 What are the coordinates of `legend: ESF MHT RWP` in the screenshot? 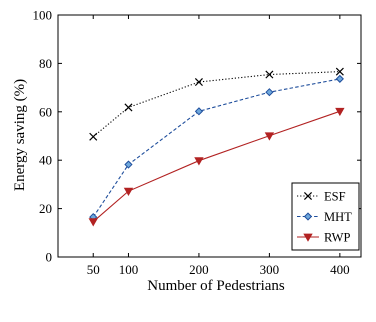 It's located at (325, 216).